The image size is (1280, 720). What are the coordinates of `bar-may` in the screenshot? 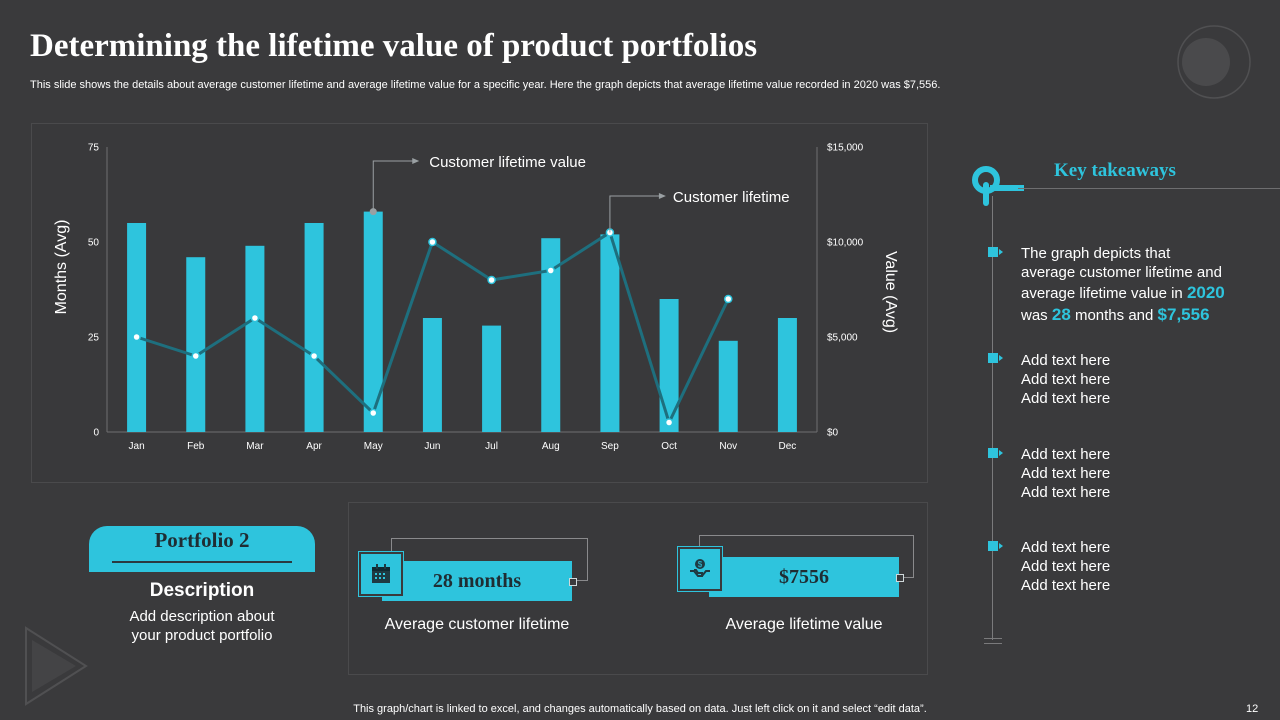 It's located at (373, 321).